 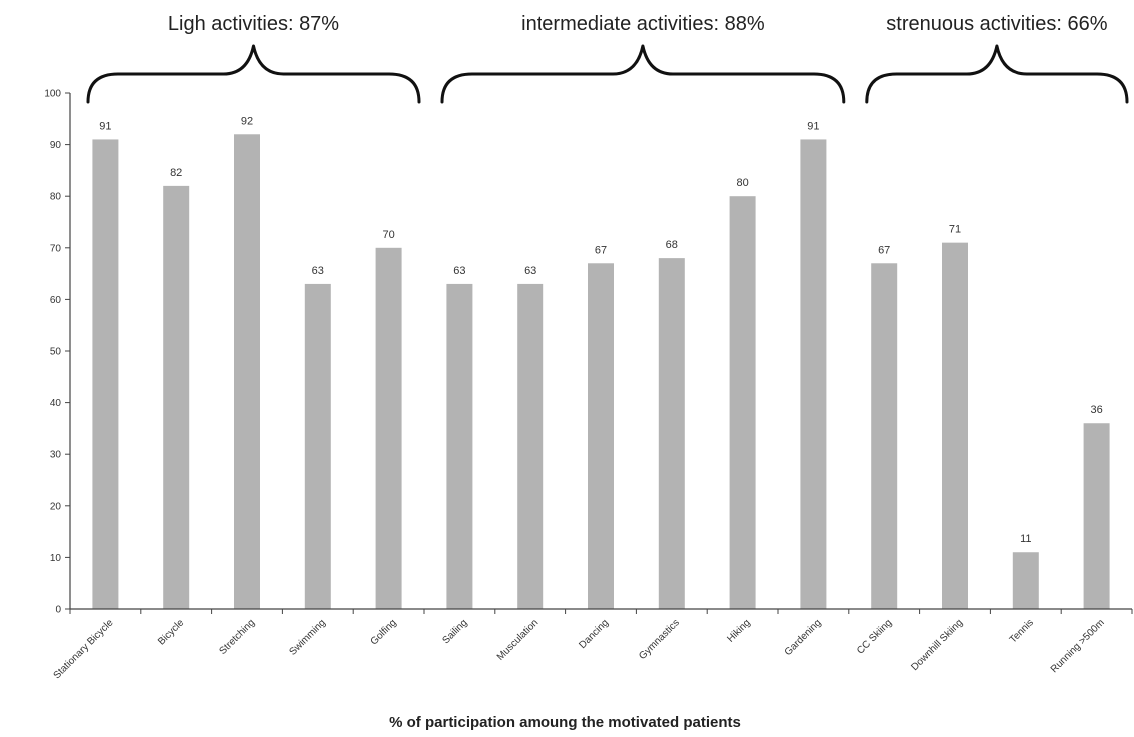 What do you see at coordinates (455, 631) in the screenshot?
I see `x-category-label: Sailing` at bounding box center [455, 631].